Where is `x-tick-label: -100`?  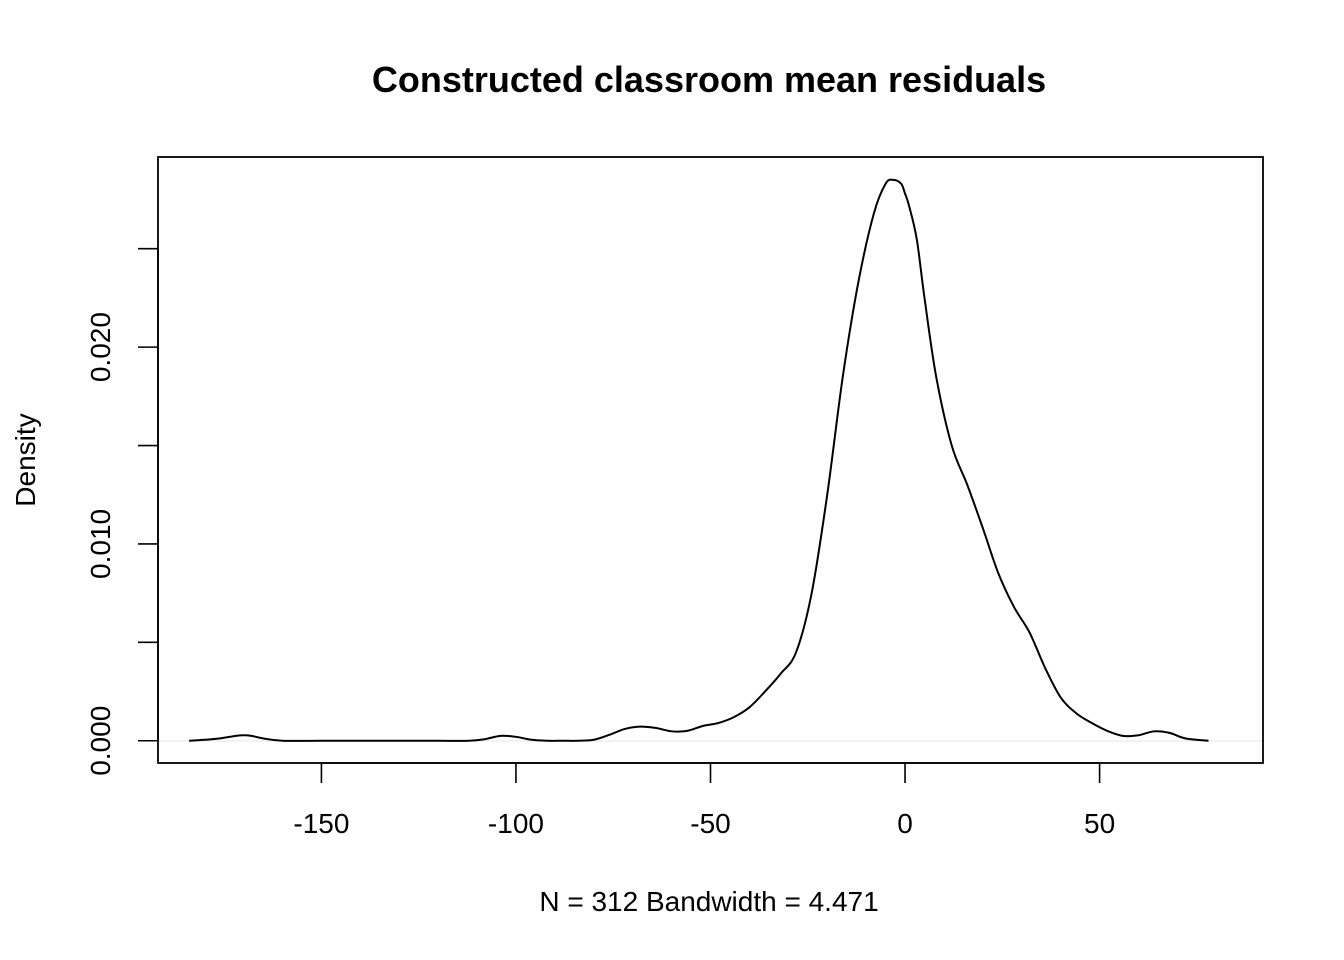 x-tick-label: -100 is located at coordinates (516, 823).